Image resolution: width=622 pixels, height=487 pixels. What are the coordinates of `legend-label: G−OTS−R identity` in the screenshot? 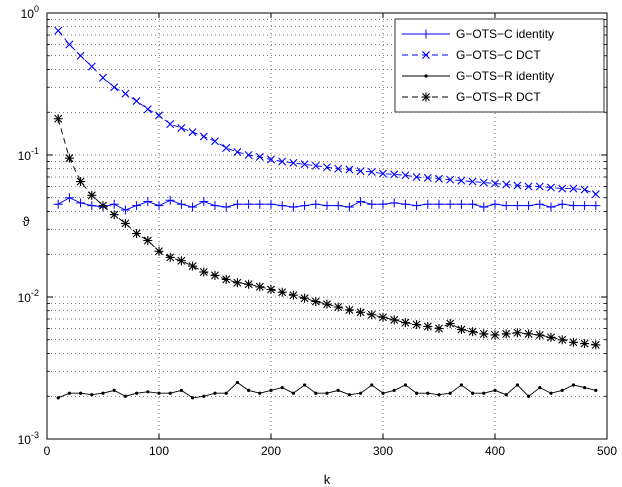 It's located at (505, 76).